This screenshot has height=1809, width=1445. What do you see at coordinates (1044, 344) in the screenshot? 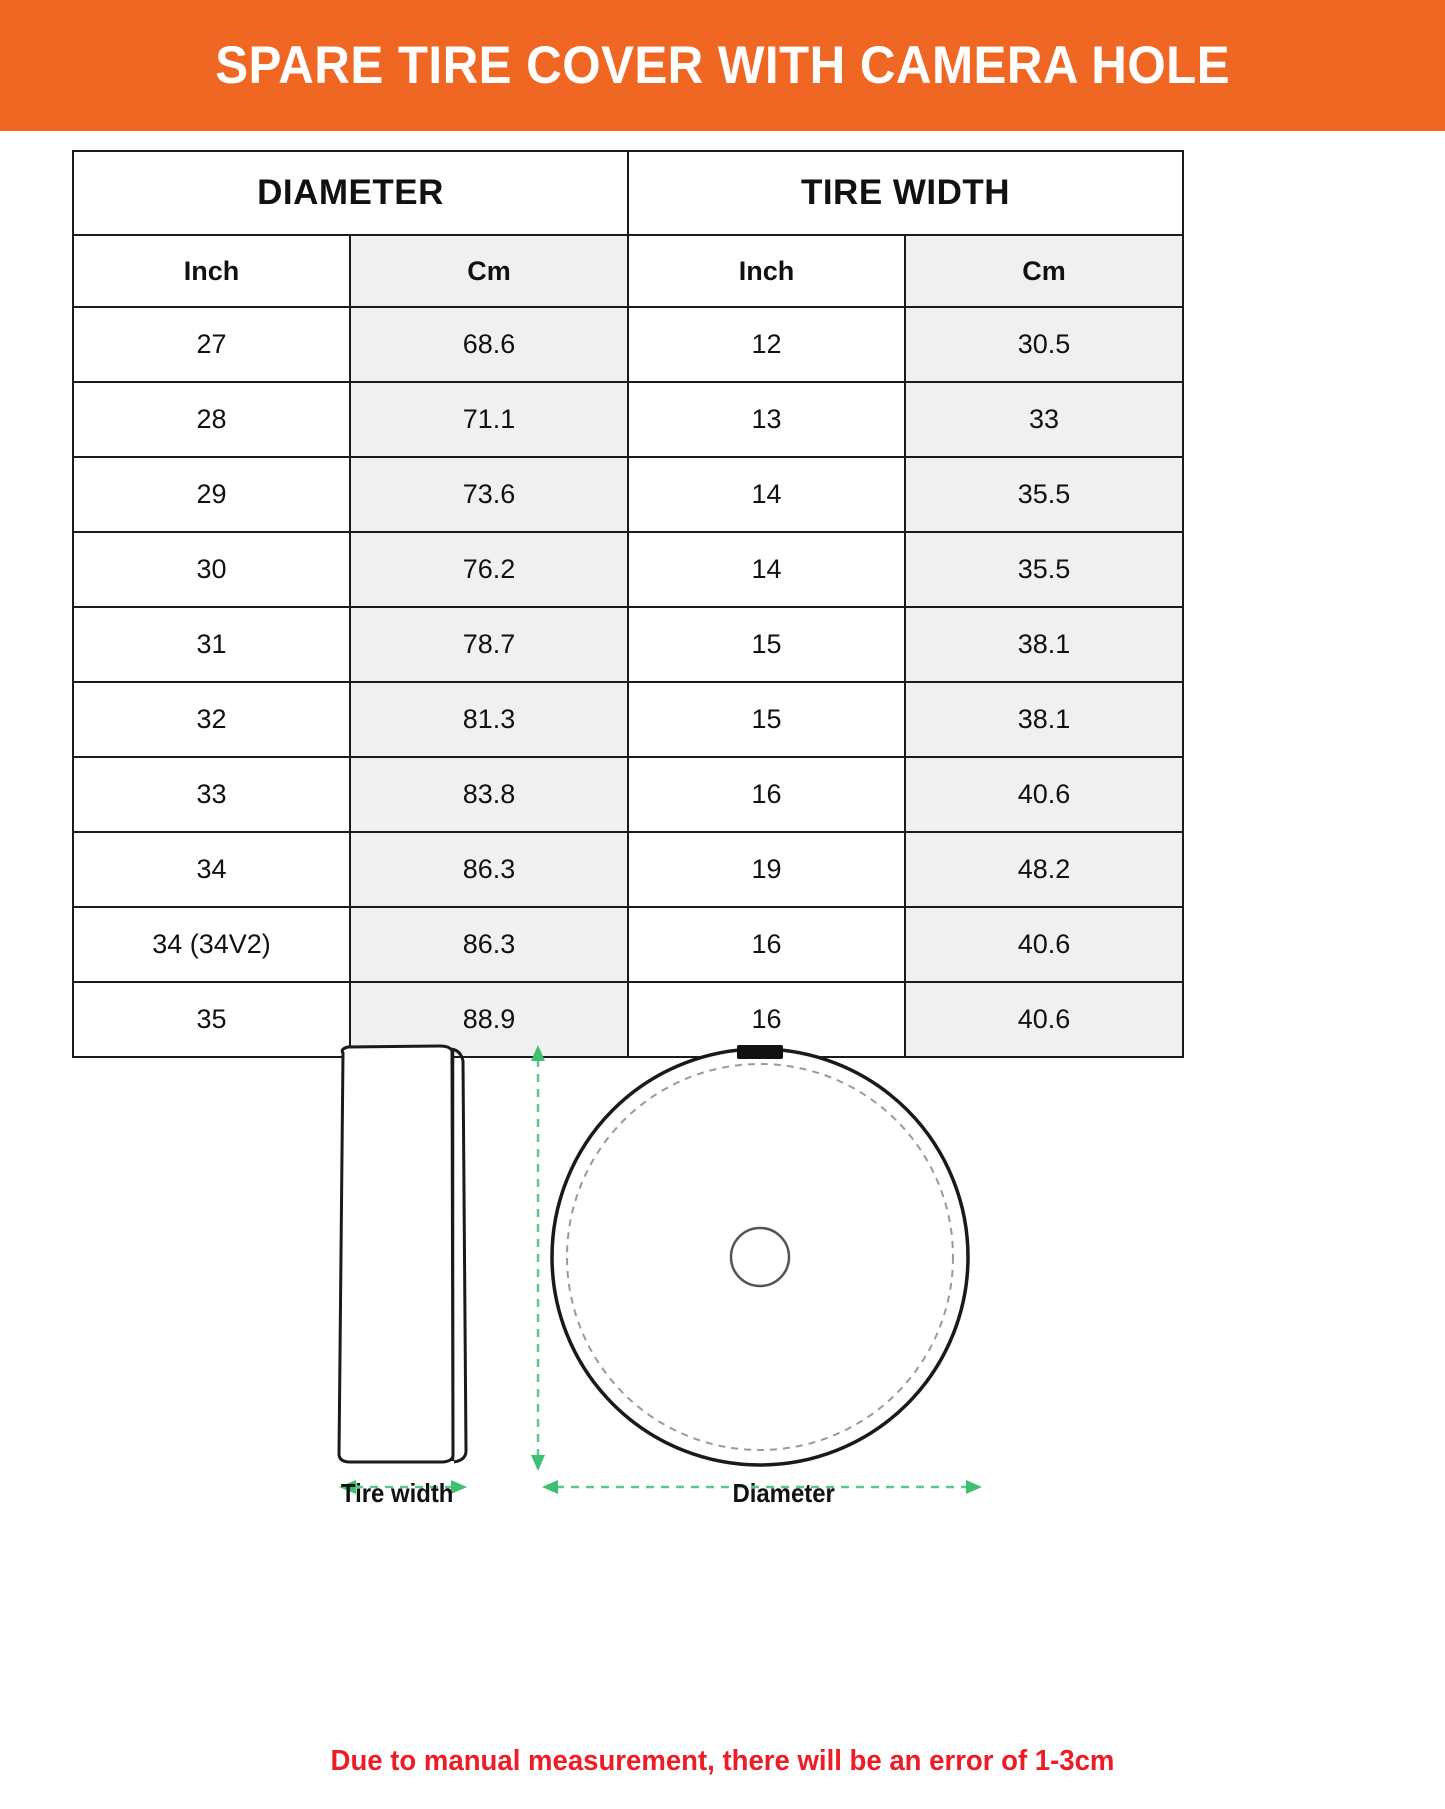
I see `cell-width-cm: 30.5` at bounding box center [1044, 344].